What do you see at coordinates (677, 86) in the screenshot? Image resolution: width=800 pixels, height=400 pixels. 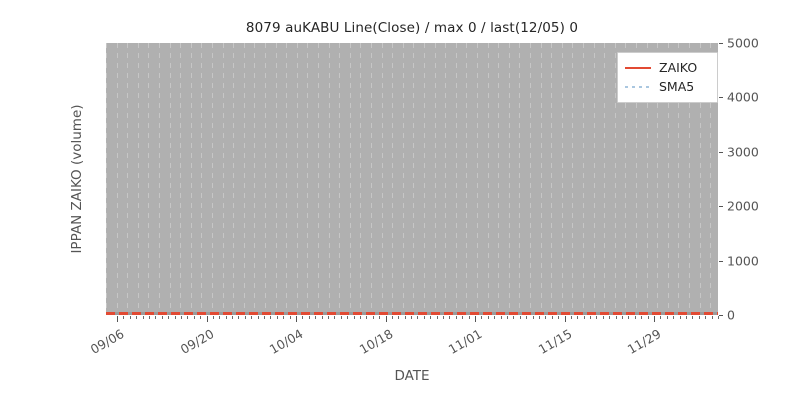 I see `legend-label-sma5: SMA5` at bounding box center [677, 86].